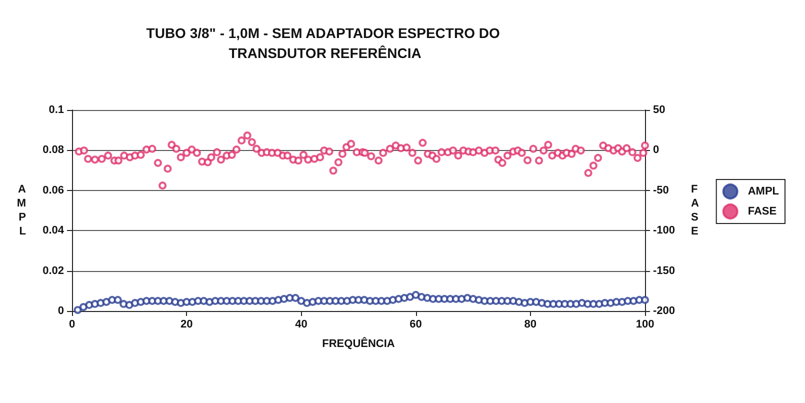  I want to click on y2-tick-label: -150, so click(664, 270).